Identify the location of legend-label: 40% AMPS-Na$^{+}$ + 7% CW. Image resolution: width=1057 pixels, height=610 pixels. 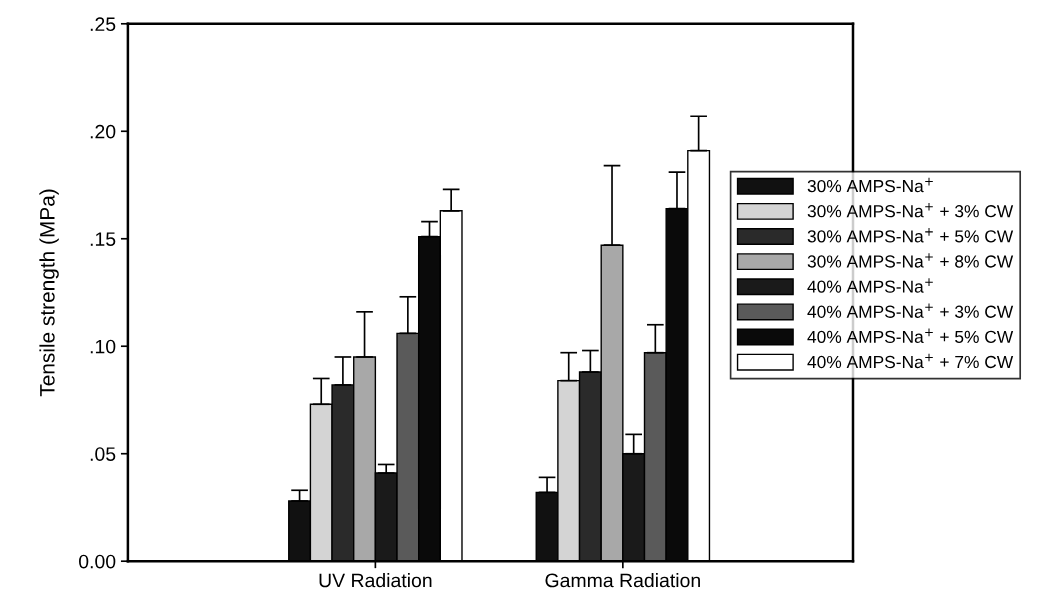
(910, 361).